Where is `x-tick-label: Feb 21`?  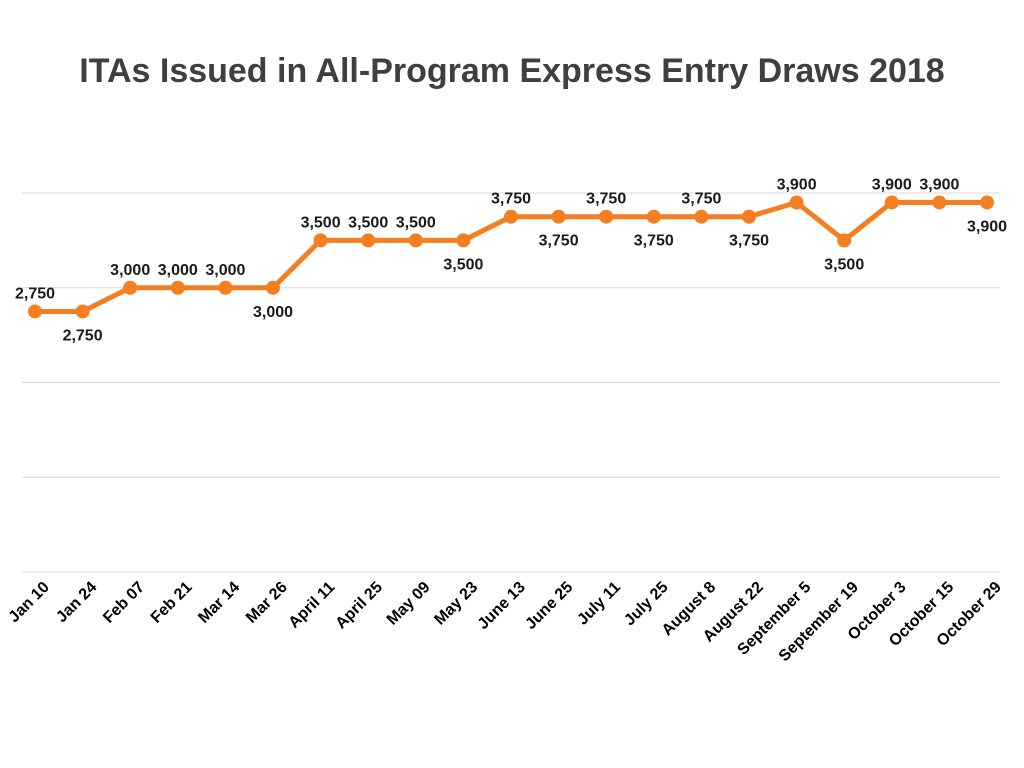 x-tick-label: Feb 21 is located at coordinates (172, 603).